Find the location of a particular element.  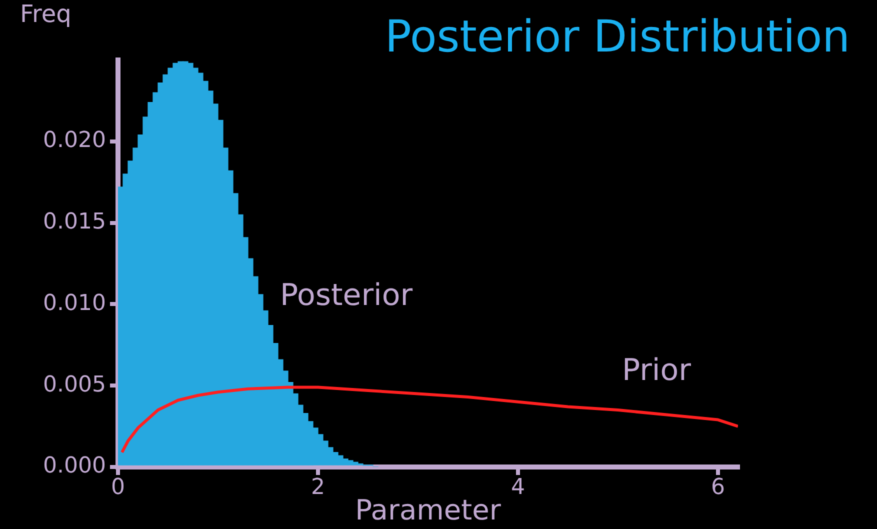

chart-title: Posterior Distribution is located at coordinates (617, 36).